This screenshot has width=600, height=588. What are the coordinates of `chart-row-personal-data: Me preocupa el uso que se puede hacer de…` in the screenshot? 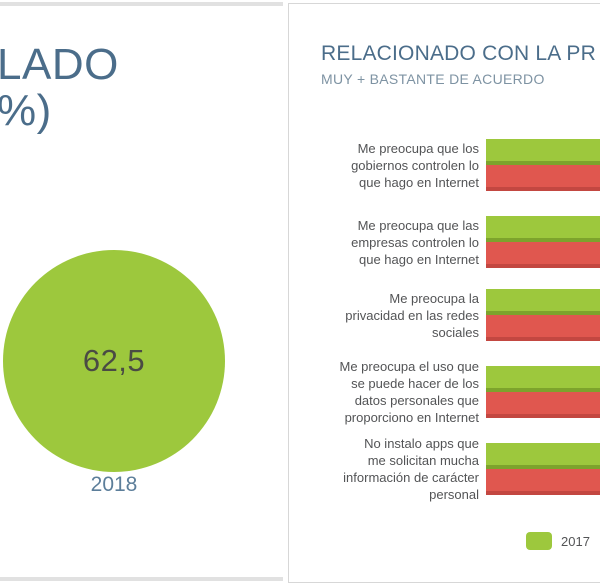 It's located at (459, 392).